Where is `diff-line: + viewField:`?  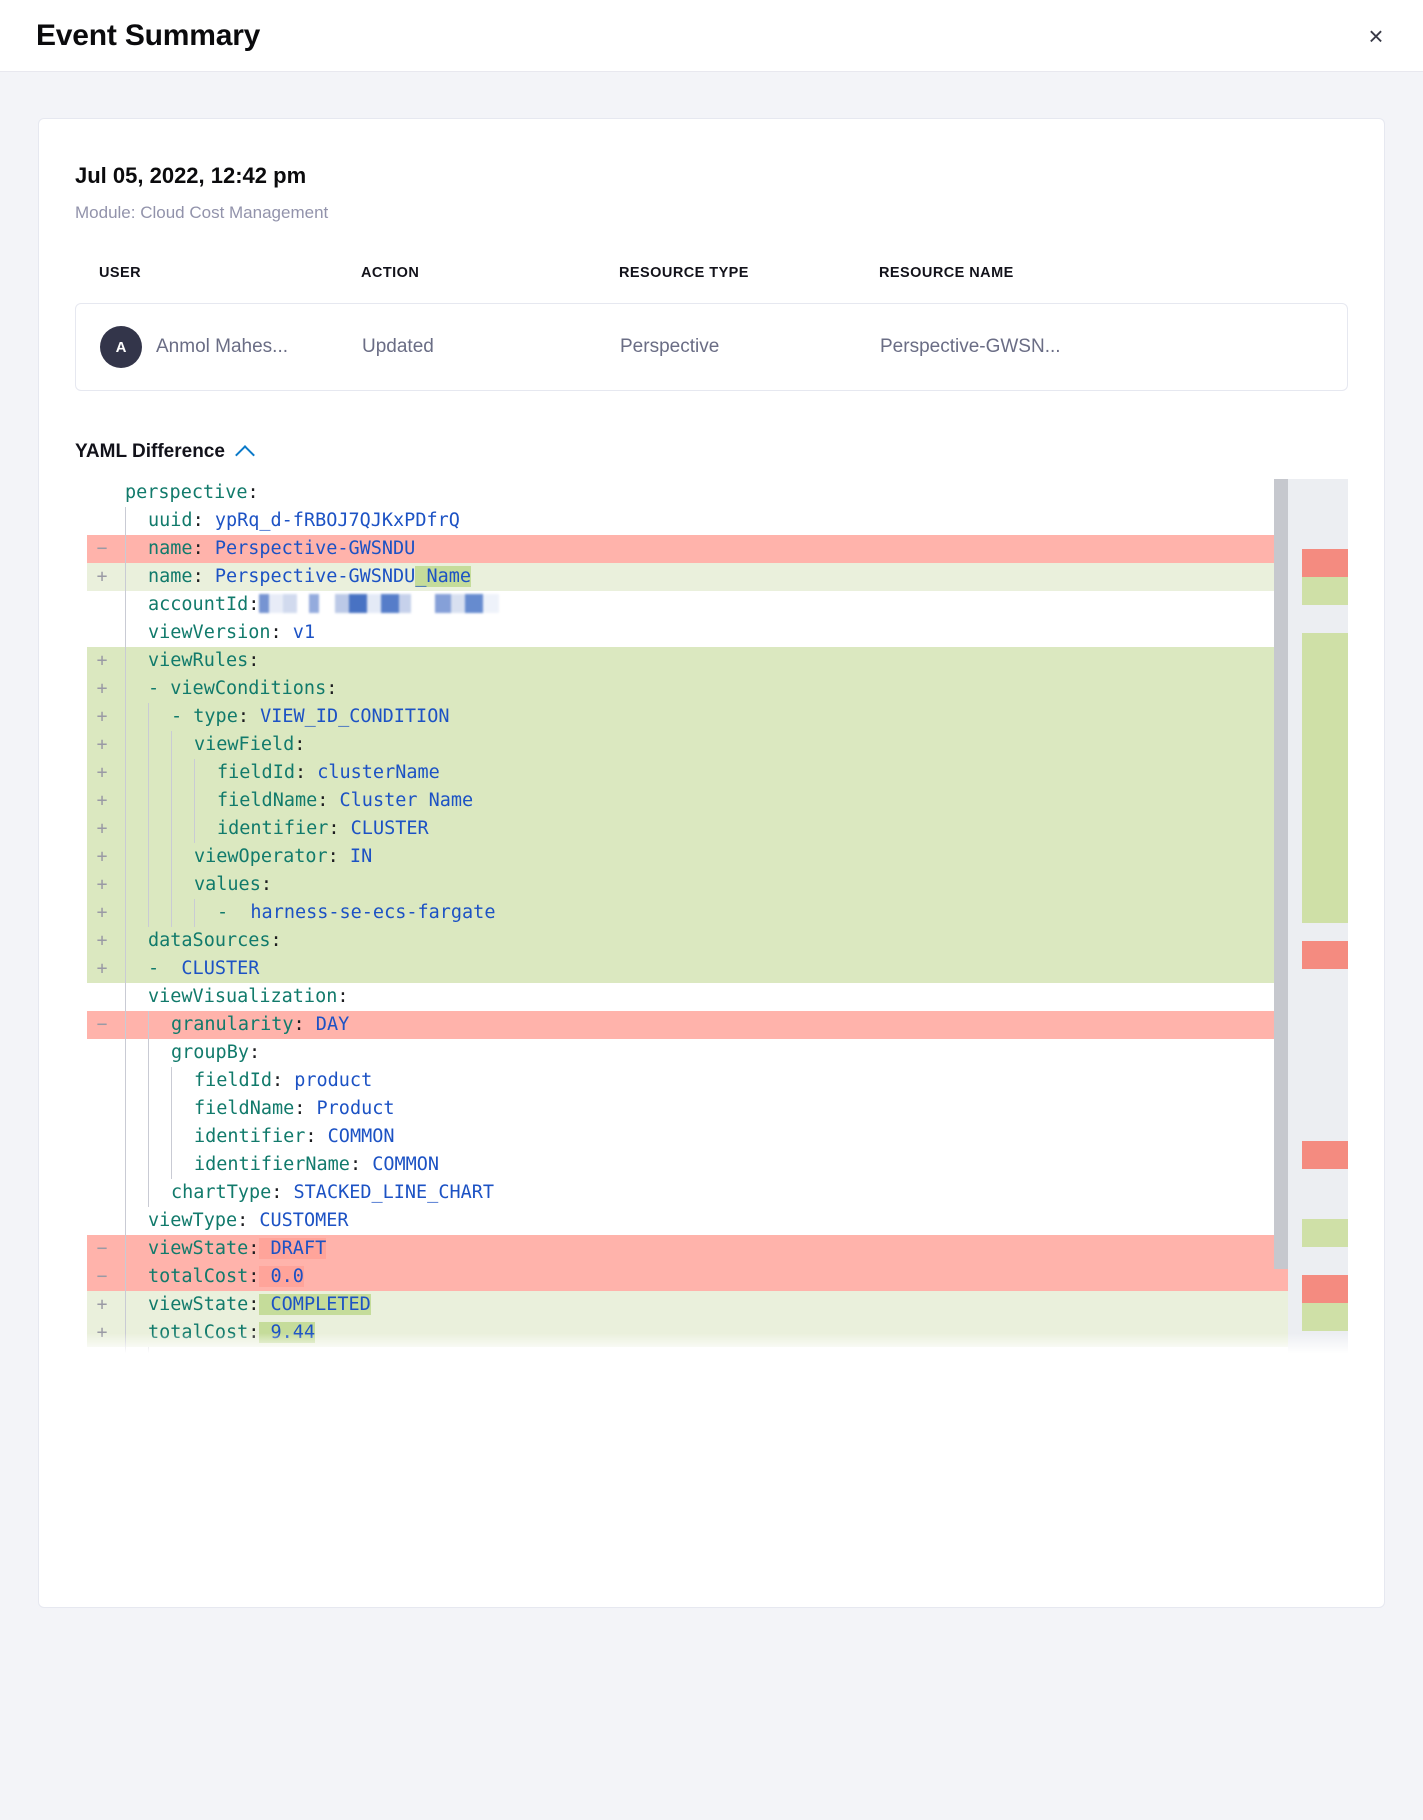
diff-line: + viewField: is located at coordinates (717, 745).